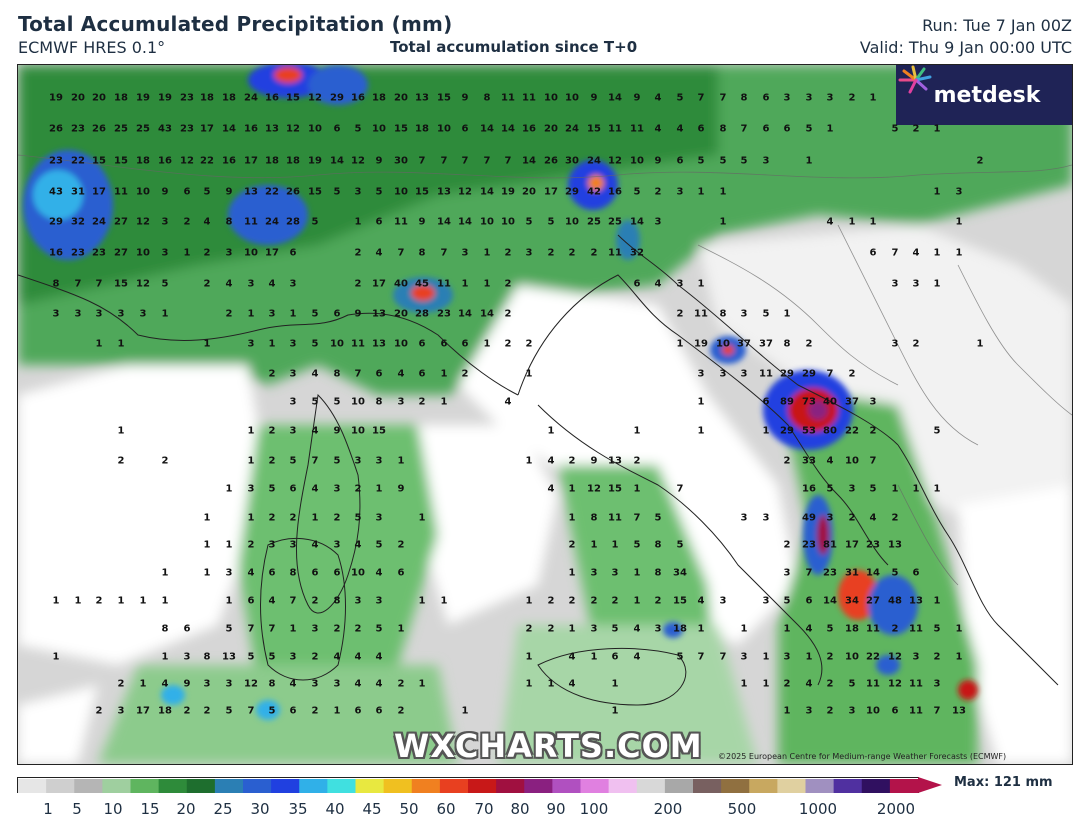  Describe the element at coordinates (529, 161) in the screenshot. I see `grid-value: 14` at that location.